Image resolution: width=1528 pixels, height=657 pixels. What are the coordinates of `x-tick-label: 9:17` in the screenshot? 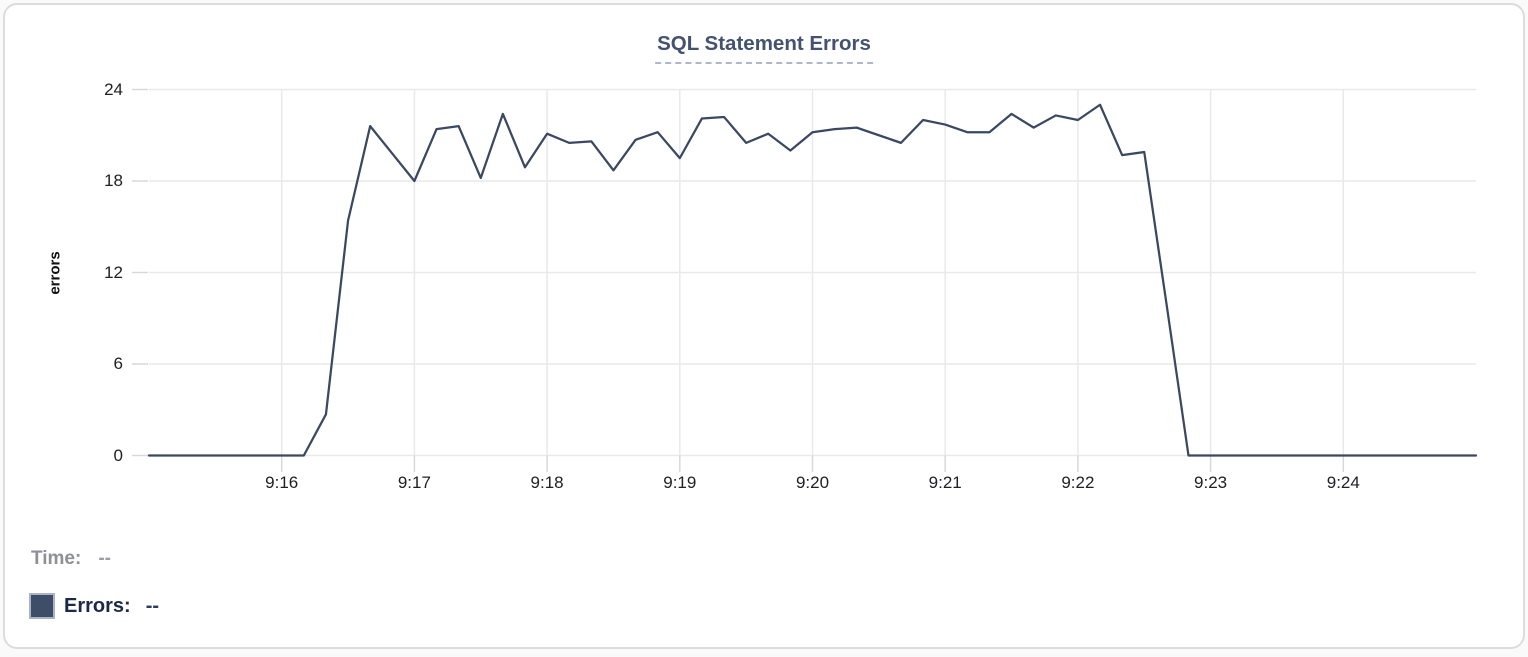 It's located at (414, 483).